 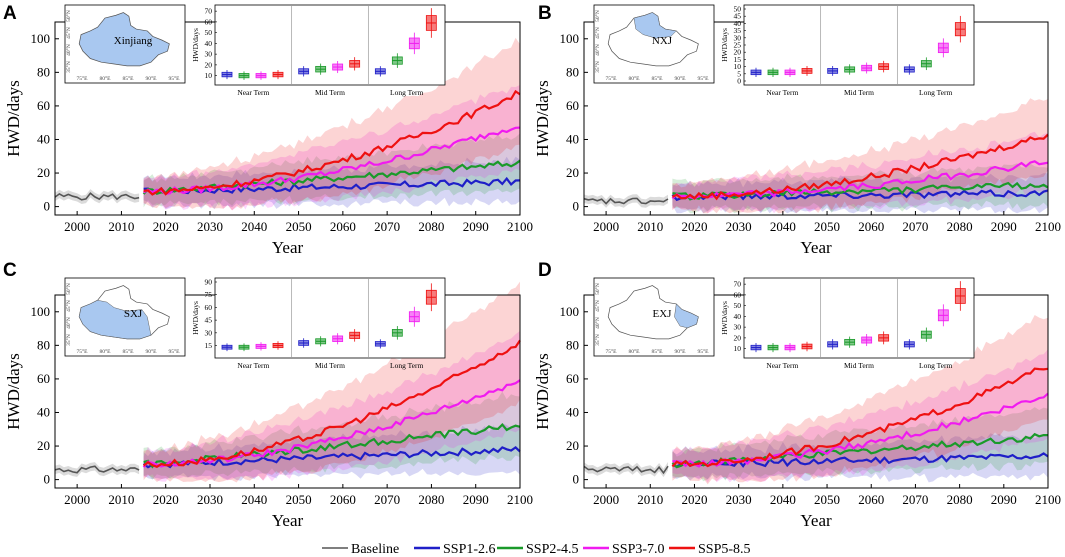 I want to click on band-baseline, so click(x=97, y=196).